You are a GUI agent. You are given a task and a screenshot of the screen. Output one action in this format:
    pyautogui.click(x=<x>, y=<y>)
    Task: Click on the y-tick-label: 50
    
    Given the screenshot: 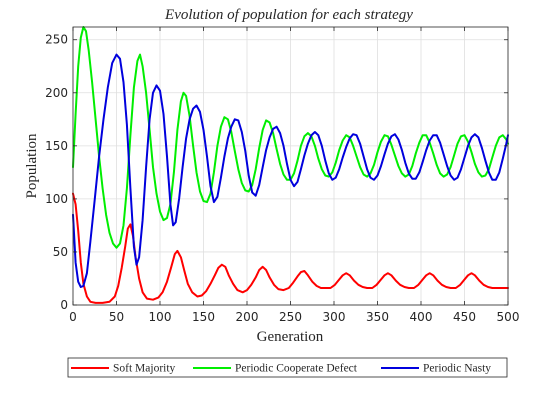 What is the action you would take?
    pyautogui.click(x=60, y=252)
    